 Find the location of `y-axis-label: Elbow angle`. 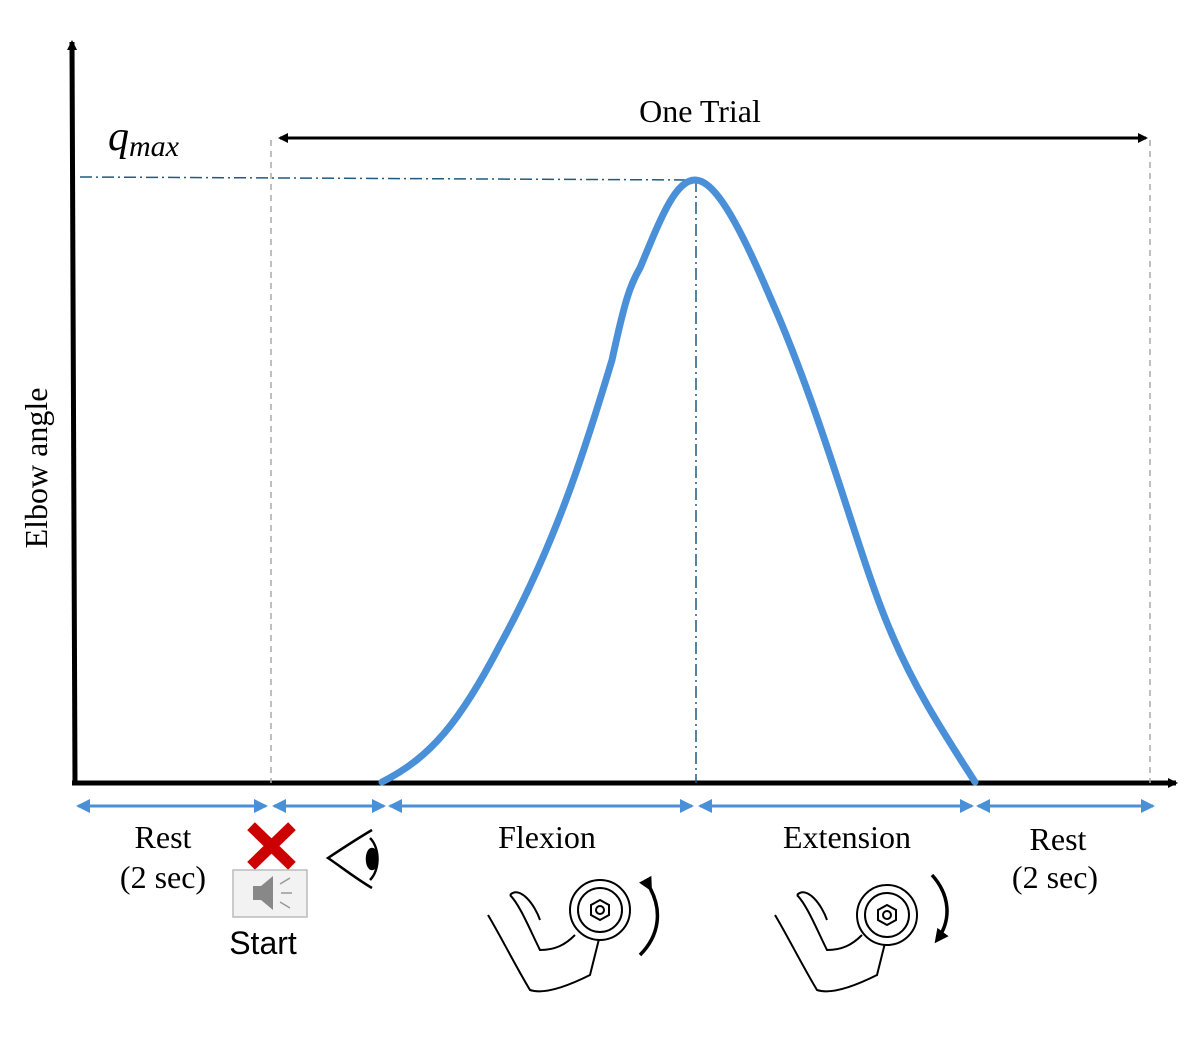

y-axis-label: Elbow angle is located at coordinates (36, 468).